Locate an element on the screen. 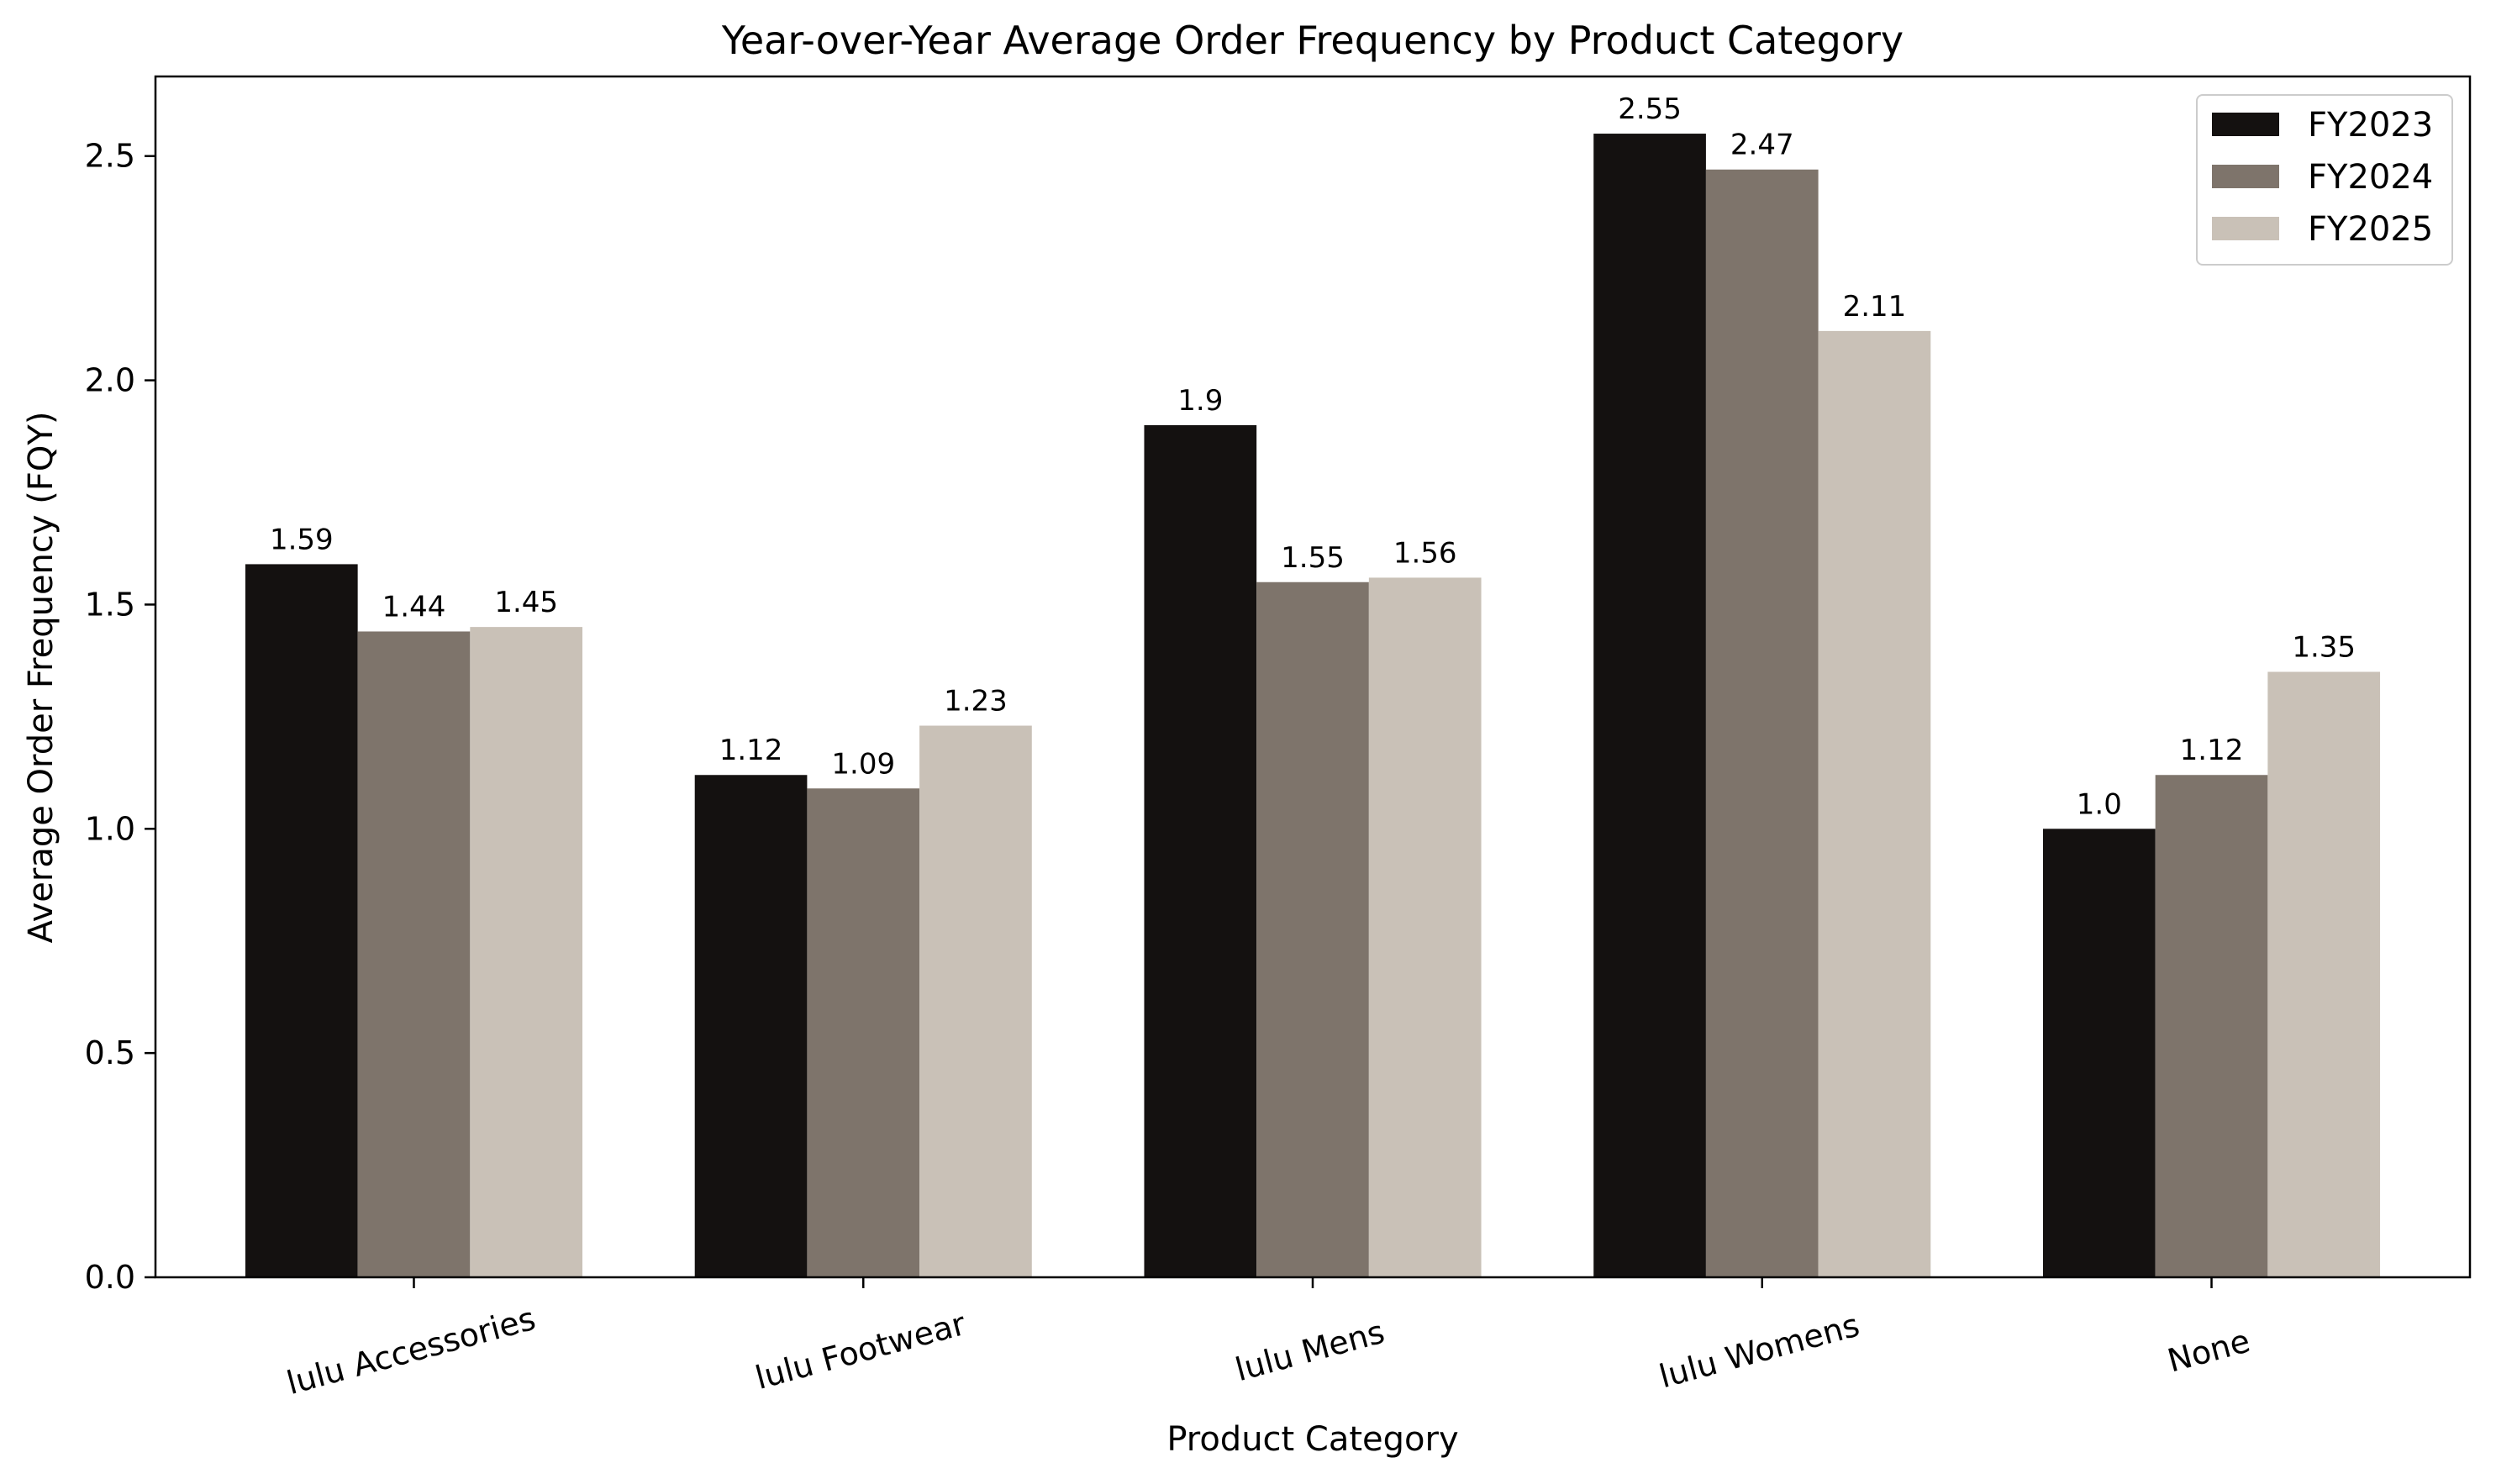 The width and height of the screenshot is (2496, 1484). y-tick-label: 0.5 is located at coordinates (110, 1052).